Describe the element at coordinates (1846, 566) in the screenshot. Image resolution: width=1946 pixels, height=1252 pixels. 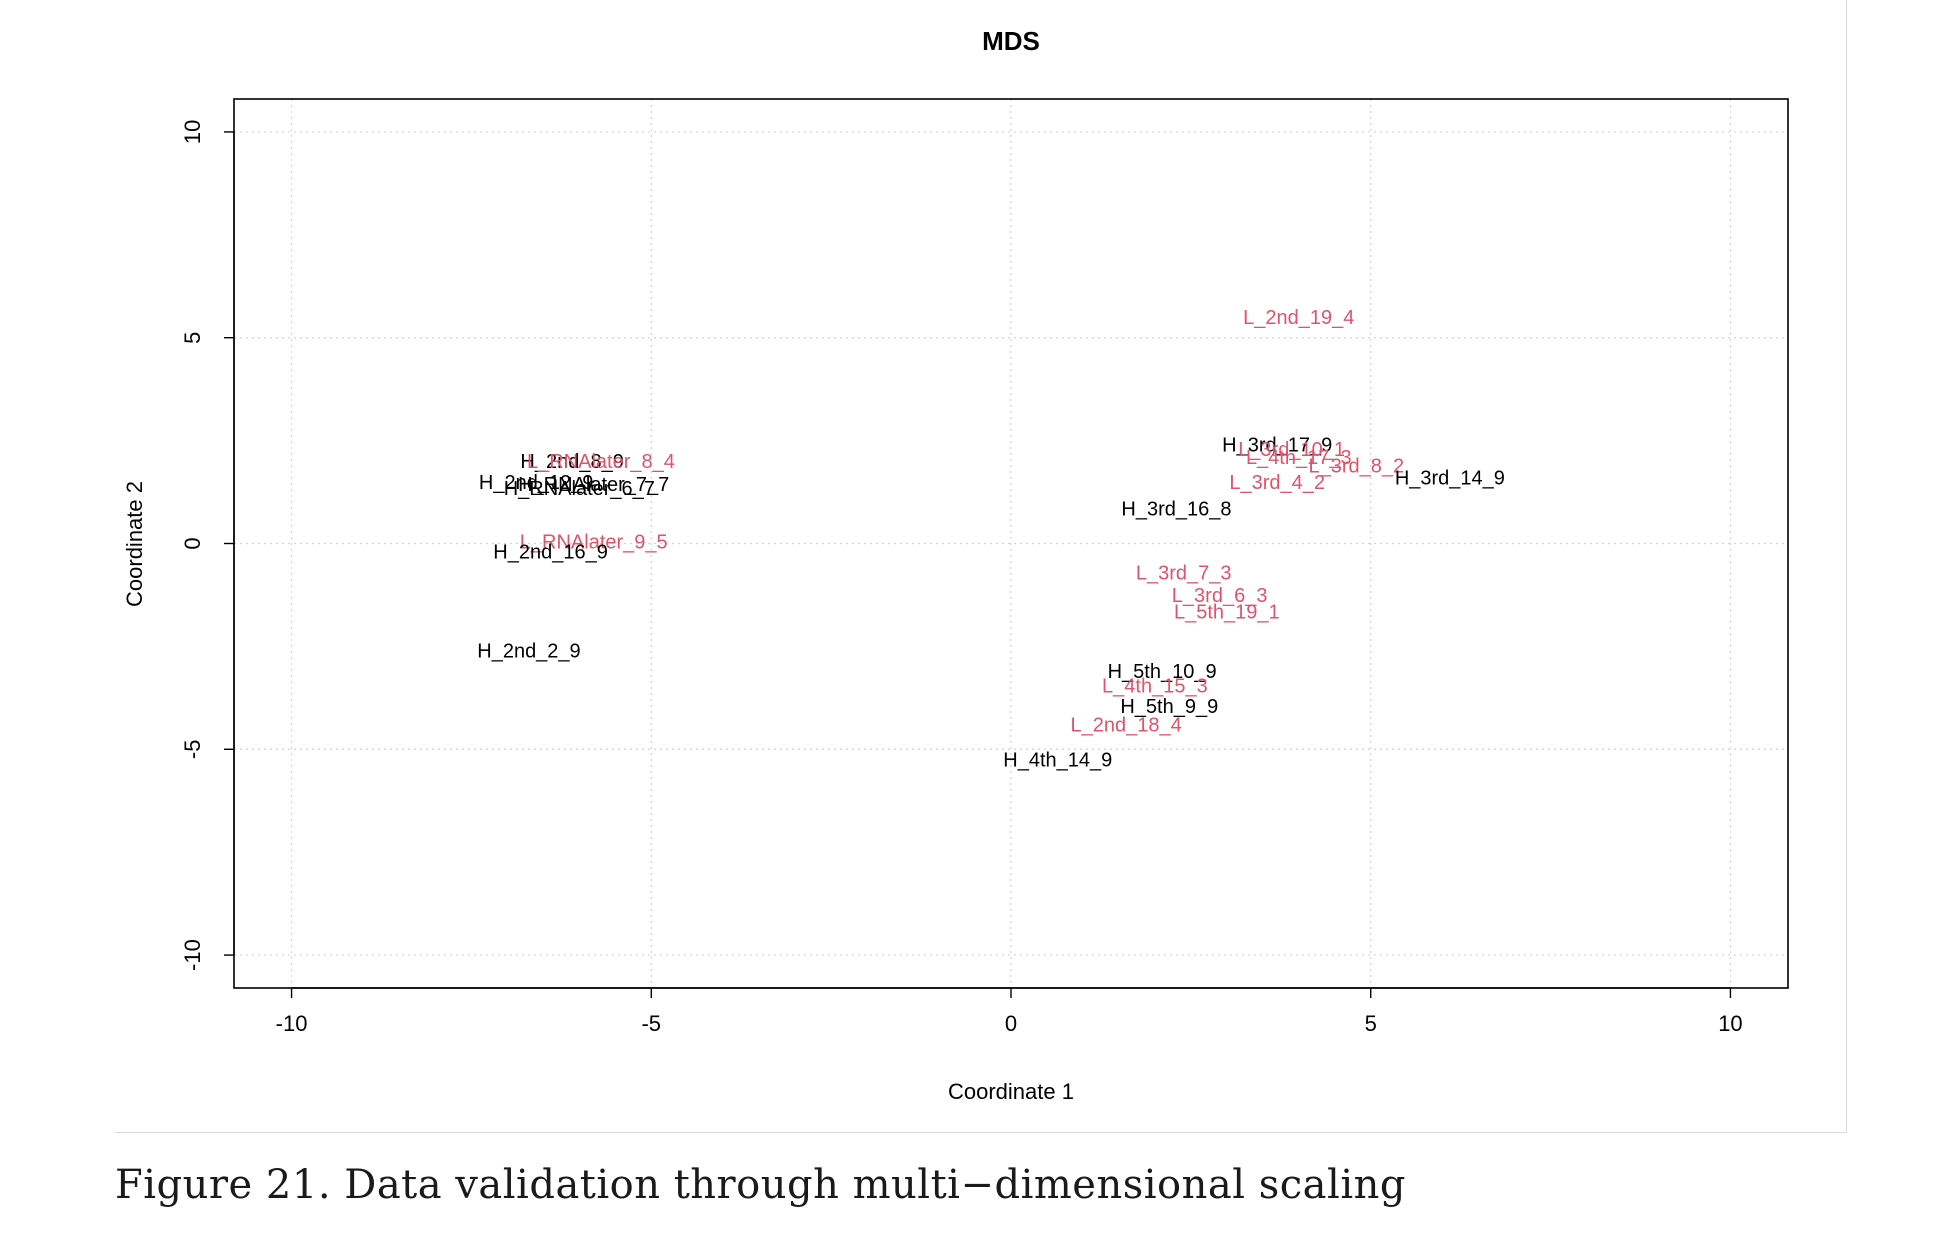
I see `figure-frame-right-border` at that location.